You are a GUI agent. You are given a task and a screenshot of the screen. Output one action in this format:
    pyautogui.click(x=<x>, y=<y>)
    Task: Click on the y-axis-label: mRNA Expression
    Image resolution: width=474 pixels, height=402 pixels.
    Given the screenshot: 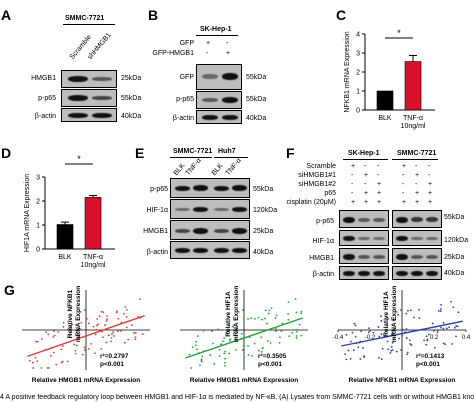 What is the action you would take?
    pyautogui.click(x=236, y=314)
    